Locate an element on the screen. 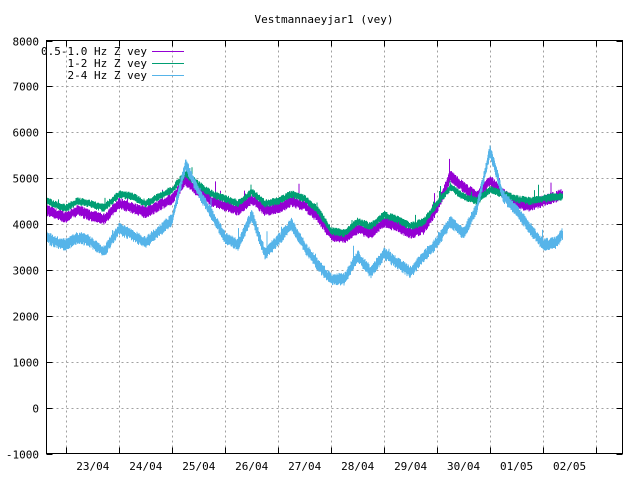  legend-label: 2-4 Hz Z vey is located at coordinates (108, 75).